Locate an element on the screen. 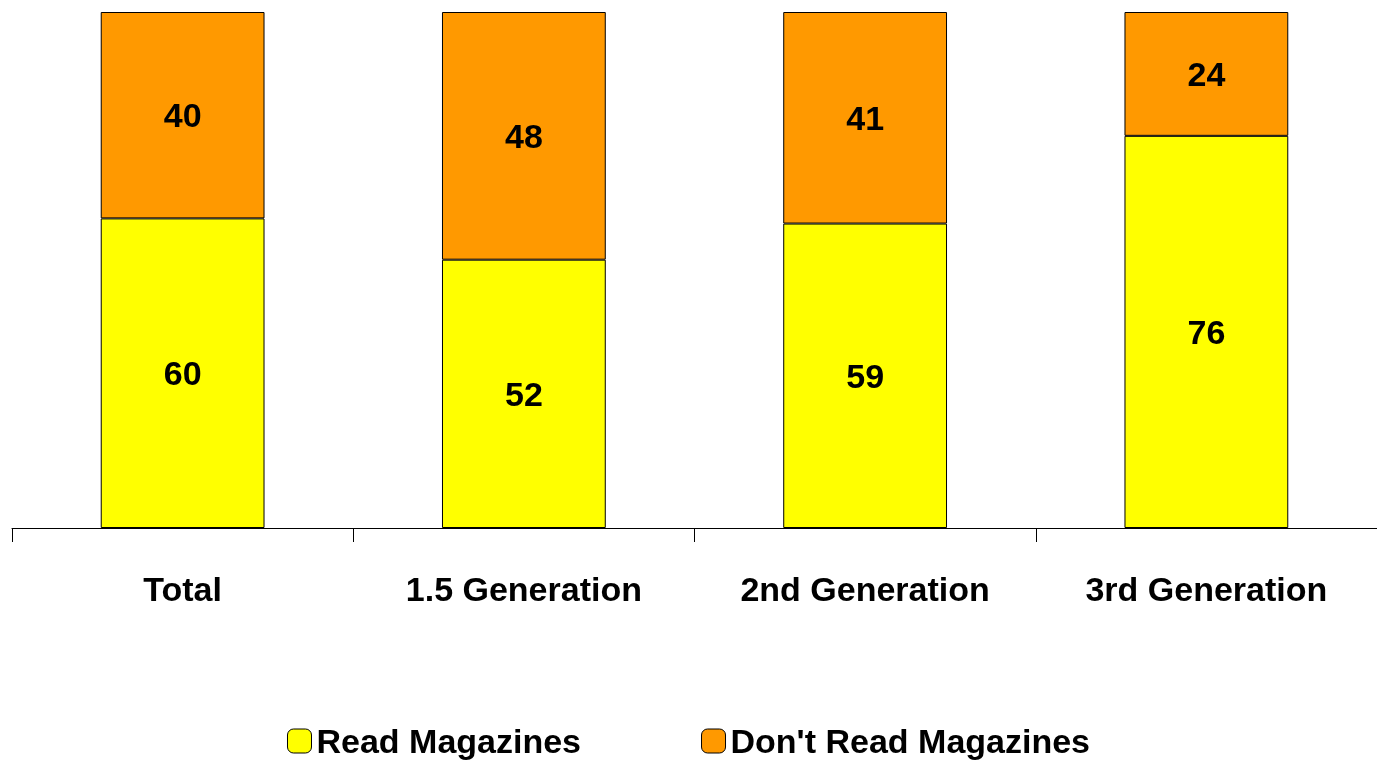  data-label: 59 is located at coordinates (865, 375).